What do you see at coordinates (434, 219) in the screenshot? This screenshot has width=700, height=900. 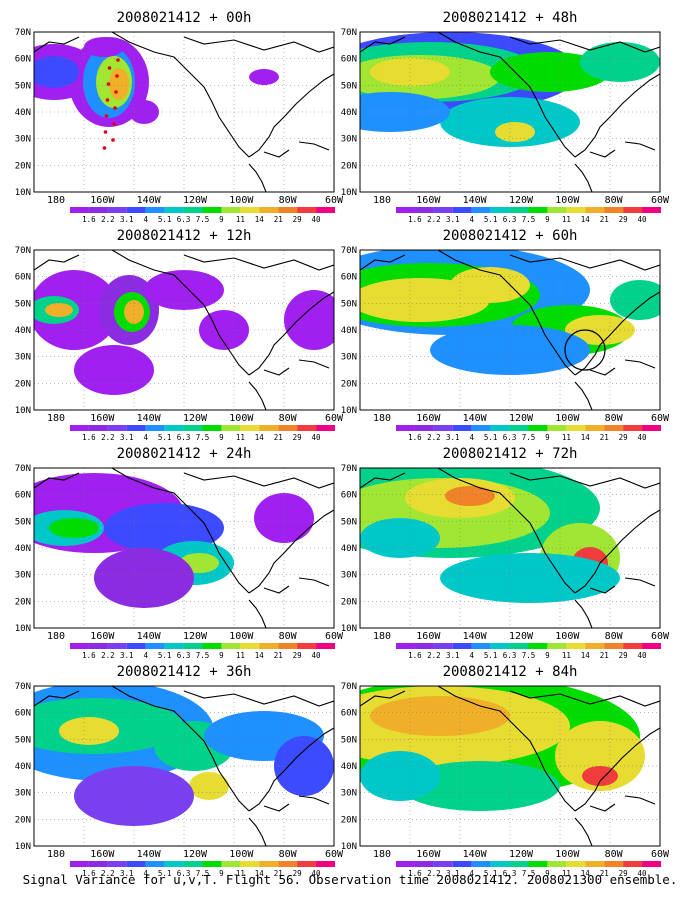 I see `colorbar-label: 2.2` at bounding box center [434, 219].